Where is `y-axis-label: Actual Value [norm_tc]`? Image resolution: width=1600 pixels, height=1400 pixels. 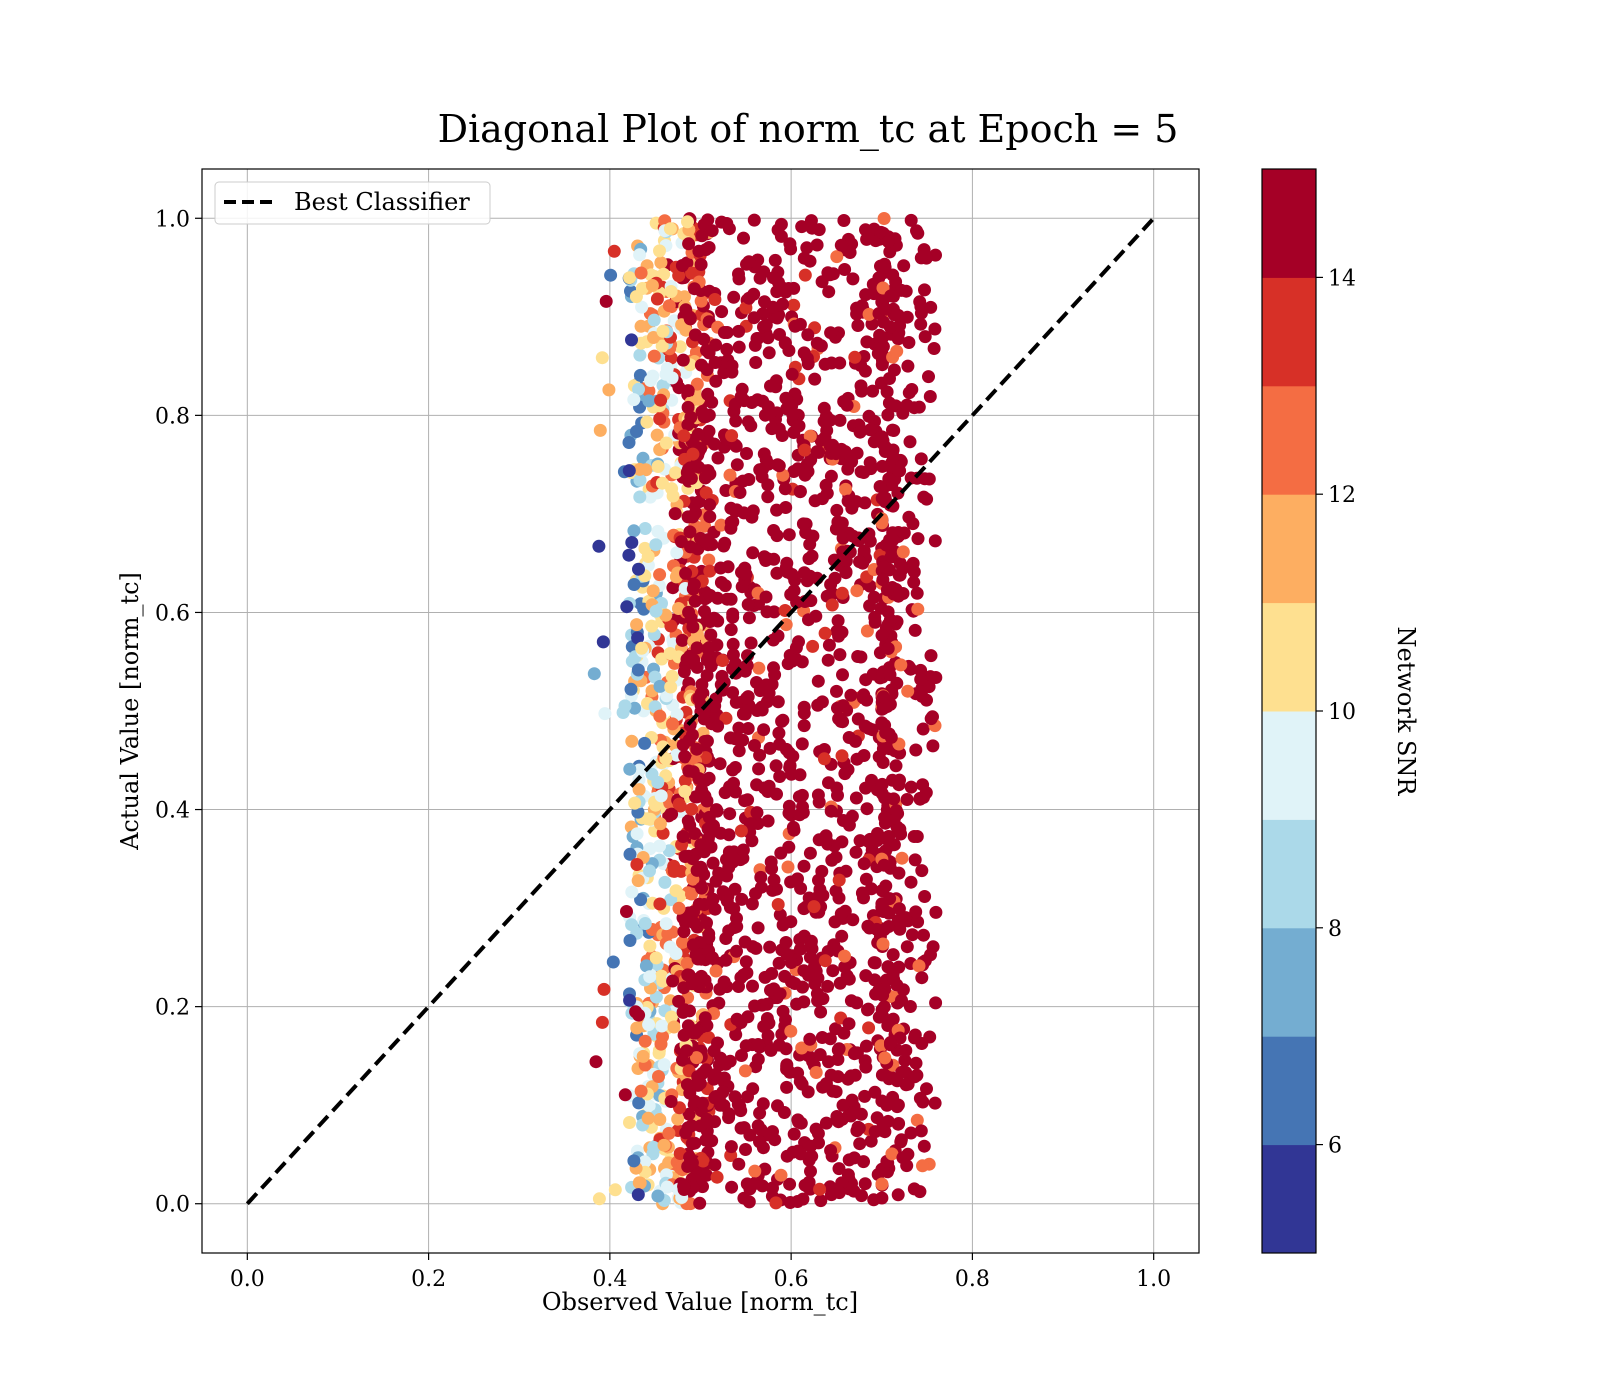
y-axis-label: Actual Value [norm_tc] is located at coordinates (130, 711).